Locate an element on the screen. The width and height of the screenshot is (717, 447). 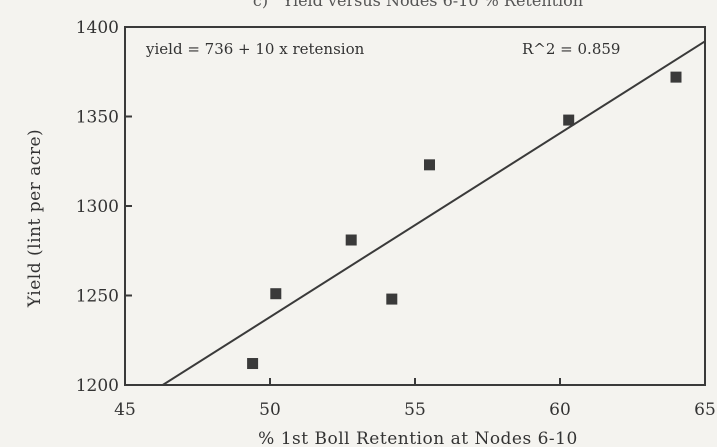
x-tick-label: 60 is located at coordinates (560, 410).